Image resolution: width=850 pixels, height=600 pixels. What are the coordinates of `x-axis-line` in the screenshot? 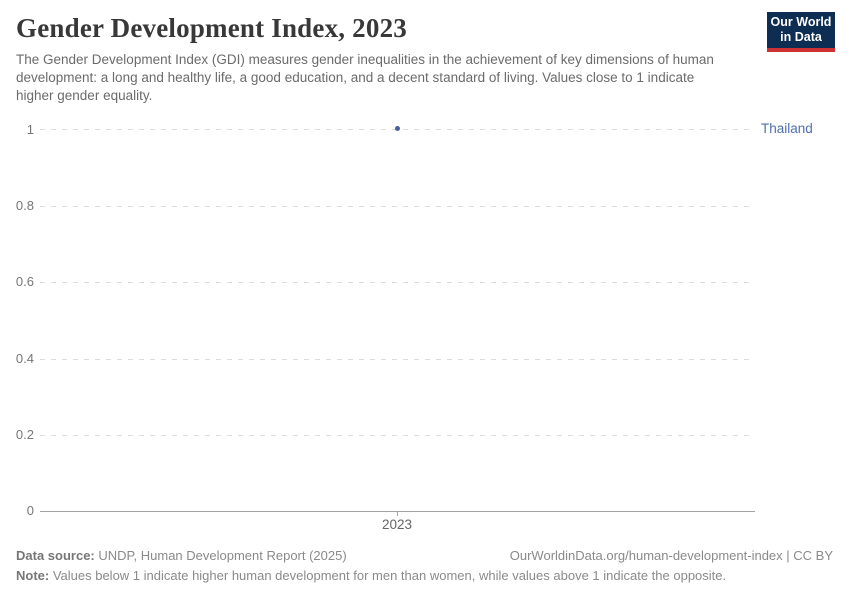 It's located at (397, 511).